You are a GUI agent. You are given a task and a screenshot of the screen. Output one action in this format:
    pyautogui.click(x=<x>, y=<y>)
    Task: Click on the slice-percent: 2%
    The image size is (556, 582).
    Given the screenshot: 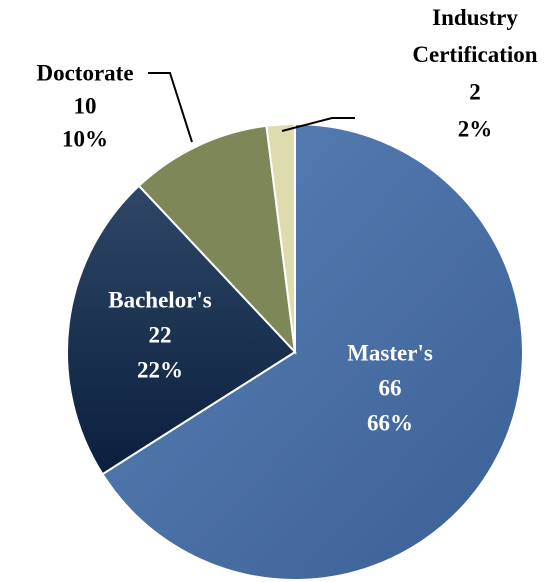 What is the action you would take?
    pyautogui.click(x=475, y=128)
    